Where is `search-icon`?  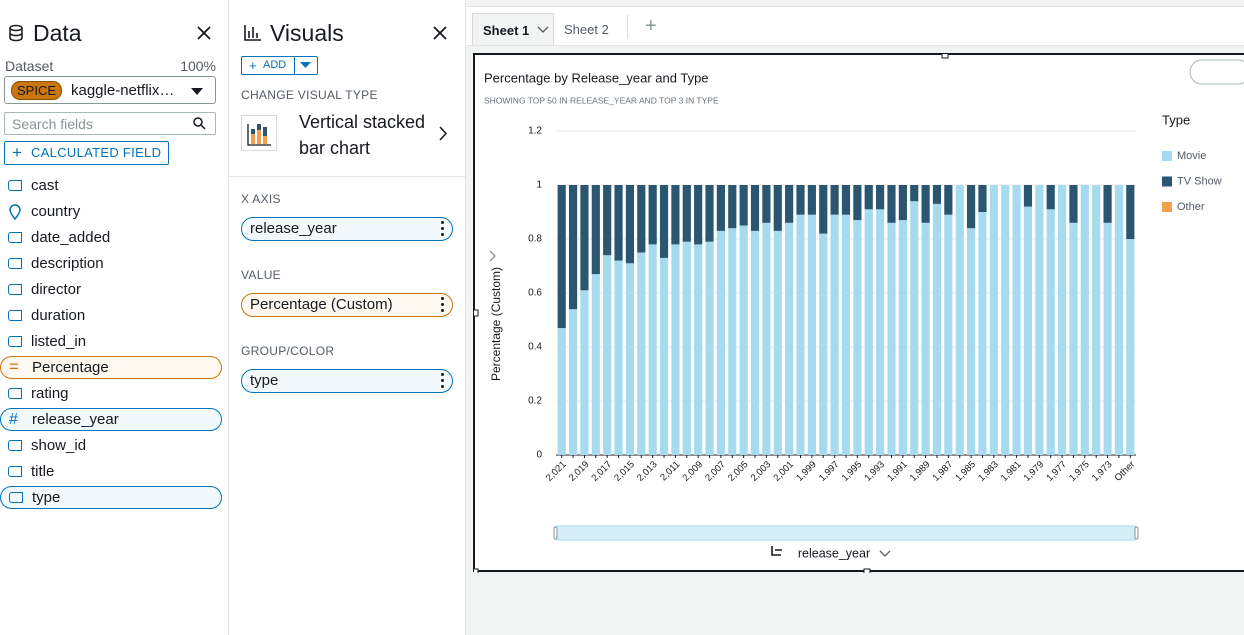
search-icon is located at coordinates (199, 123).